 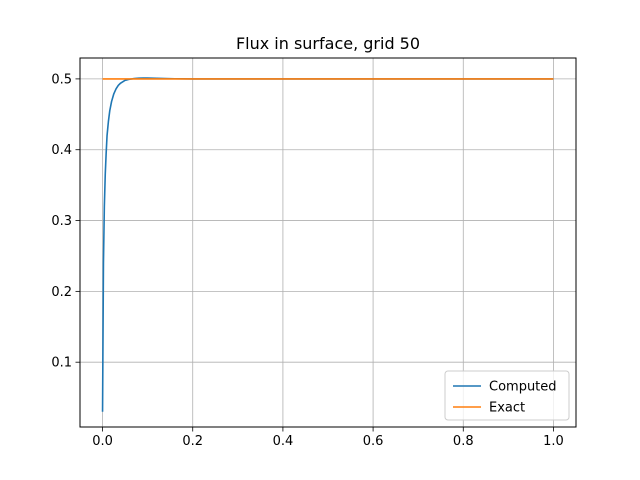 I want to click on x-tick-label: 1.0, so click(x=553, y=441).